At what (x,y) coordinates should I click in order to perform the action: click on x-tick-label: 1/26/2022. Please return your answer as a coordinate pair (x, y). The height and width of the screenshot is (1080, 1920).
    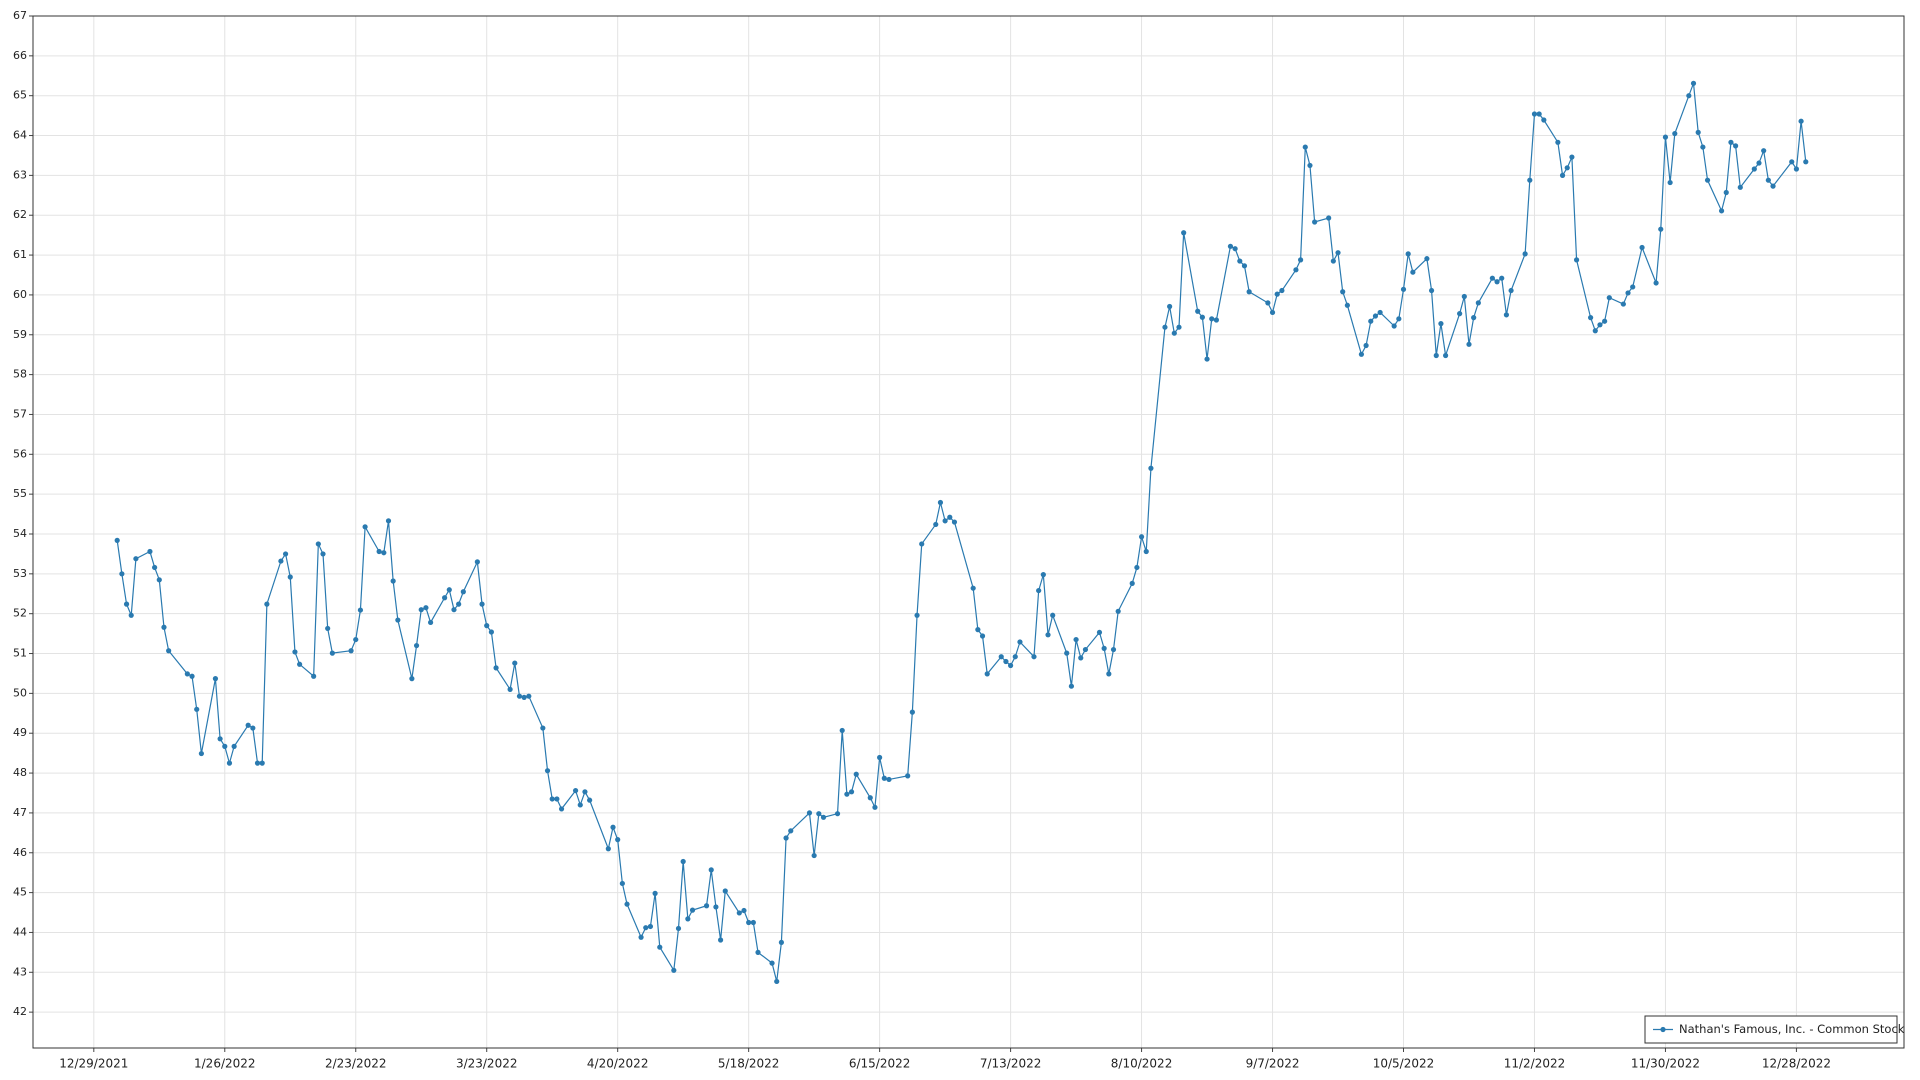
    Looking at the image, I should click on (225, 1064).